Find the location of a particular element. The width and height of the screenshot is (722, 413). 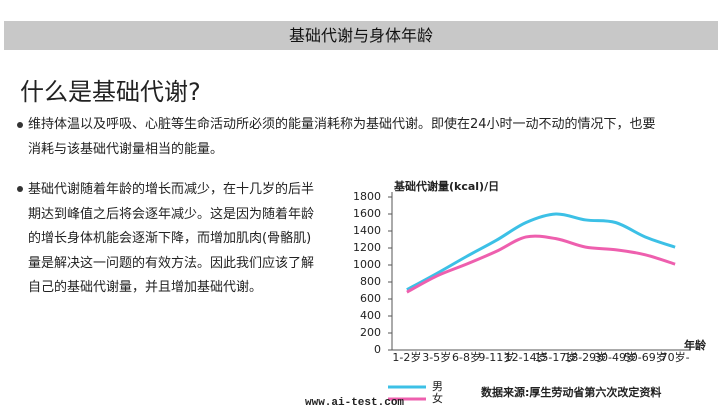

heading: 什么是基础代谢? is located at coordinates (110, 92).